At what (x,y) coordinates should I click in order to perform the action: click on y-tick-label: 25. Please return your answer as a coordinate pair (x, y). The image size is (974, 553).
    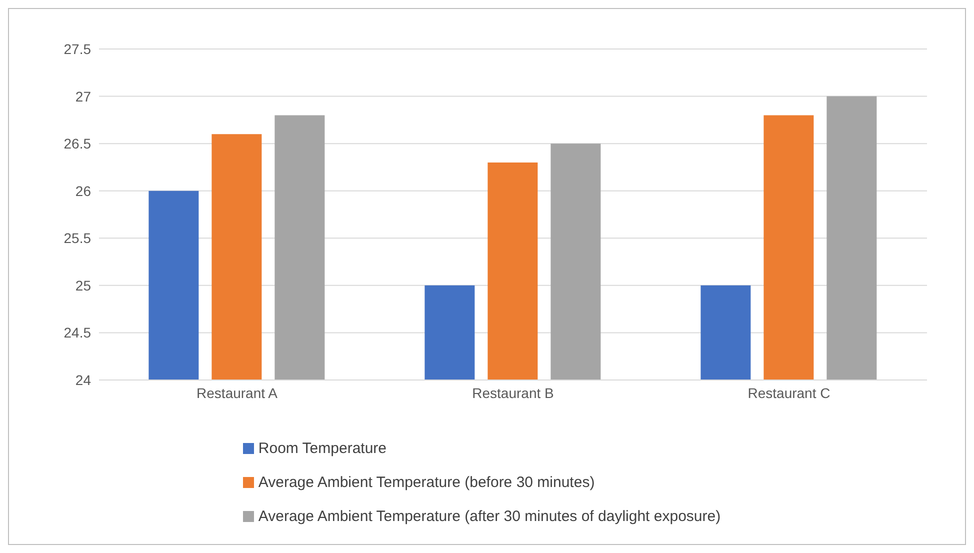
    Looking at the image, I should click on (83, 285).